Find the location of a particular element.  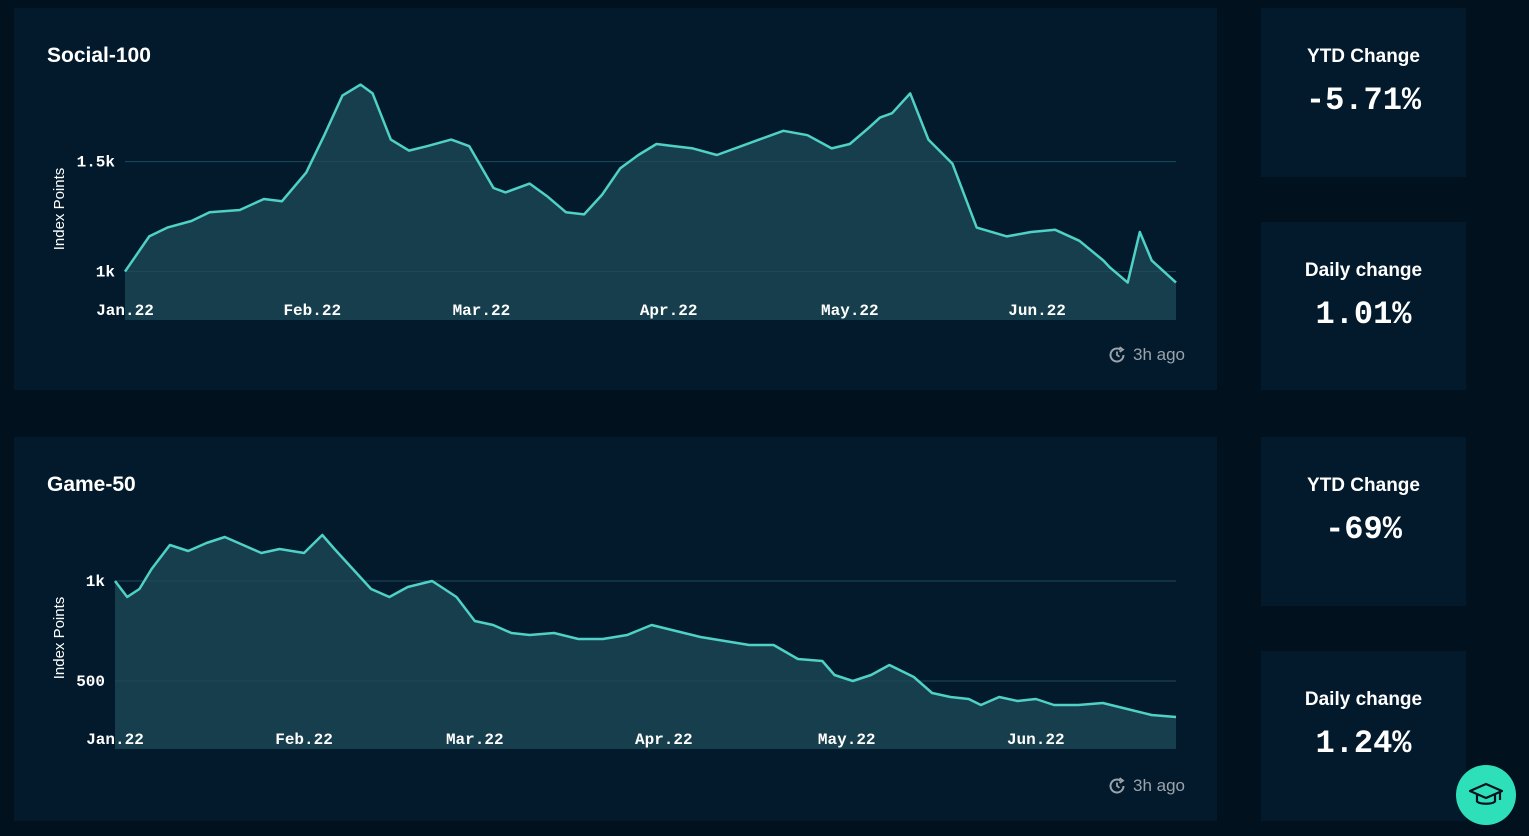

chart-title: Game-50 is located at coordinates (91, 484).